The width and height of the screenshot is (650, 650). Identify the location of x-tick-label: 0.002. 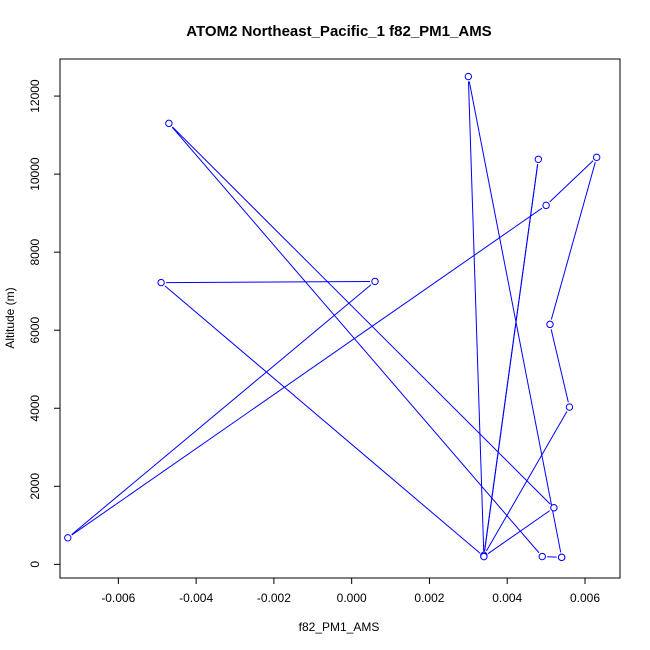
(429, 598).